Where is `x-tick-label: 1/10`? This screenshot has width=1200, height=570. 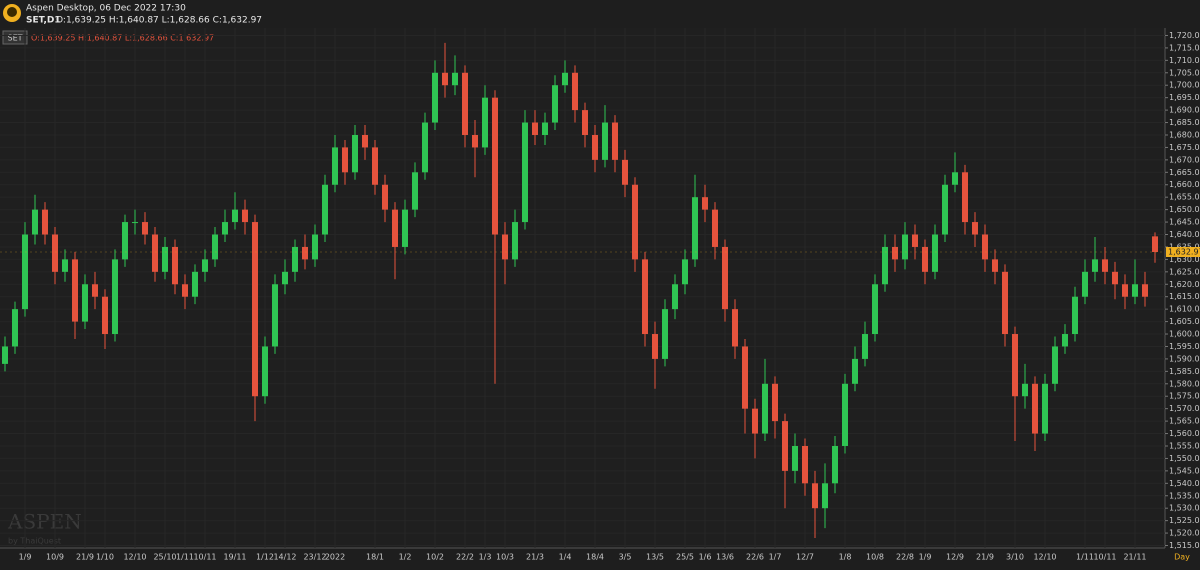
x-tick-label: 1/10 is located at coordinates (105, 557).